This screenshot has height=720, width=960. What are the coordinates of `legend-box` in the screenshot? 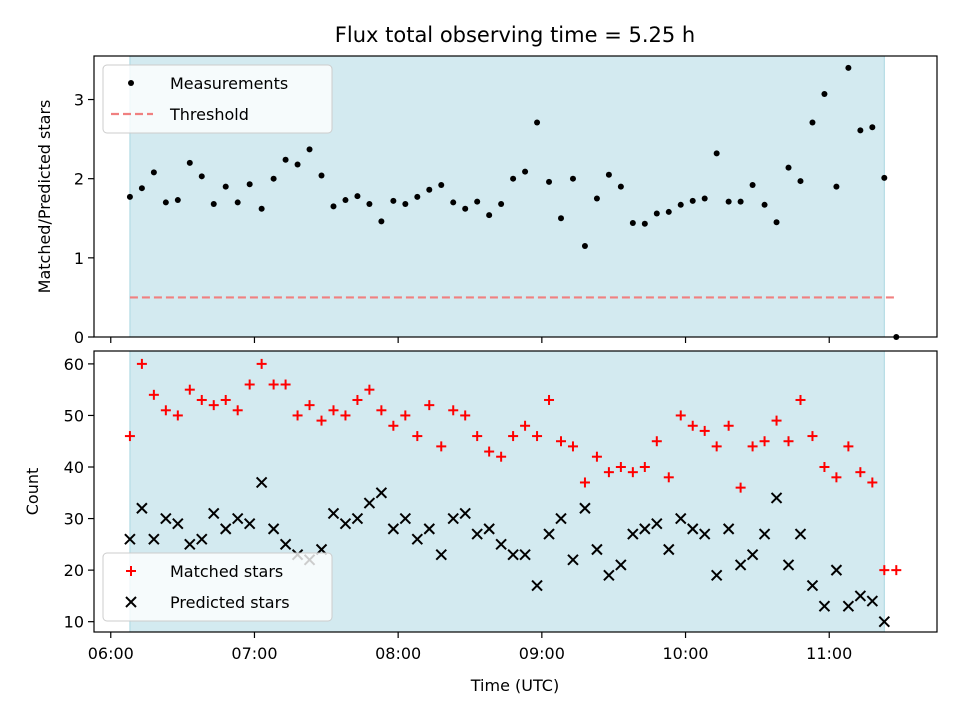 It's located at (217, 99).